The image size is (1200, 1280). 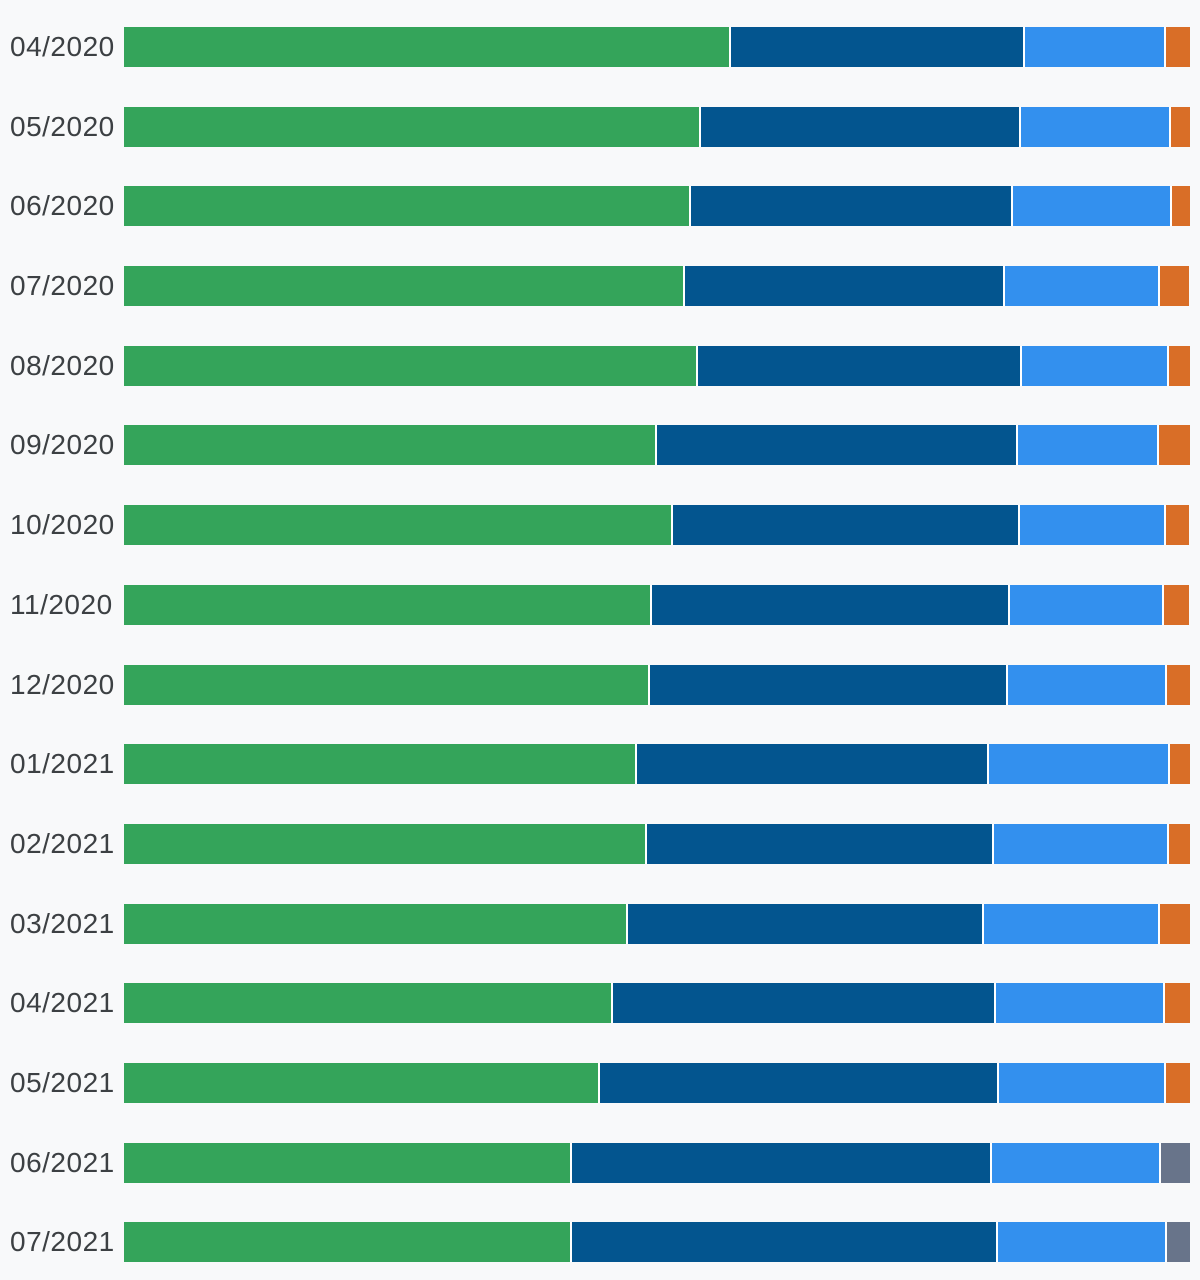 I want to click on chart-row: 09/2020, so click(x=600, y=438).